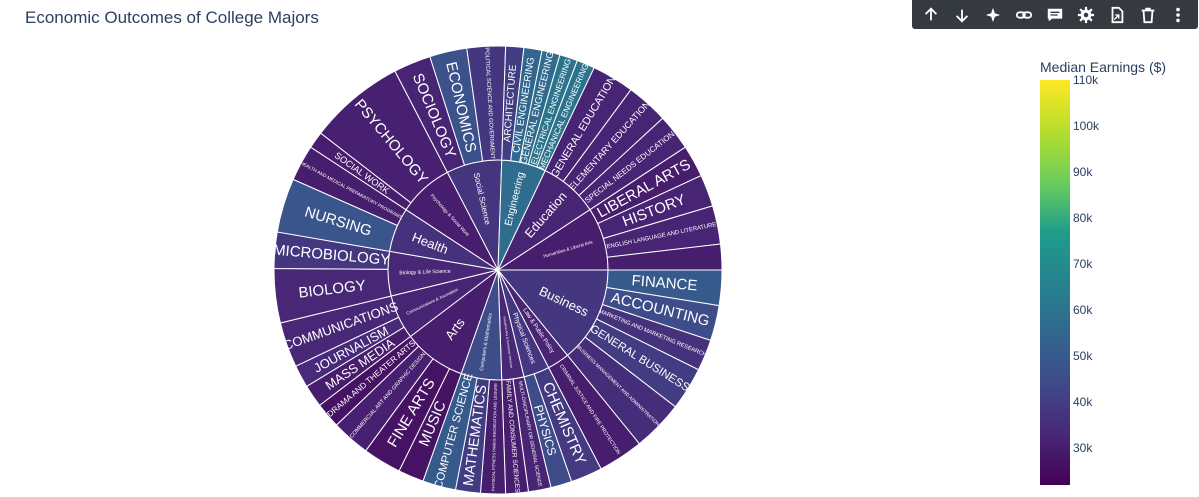  I want to click on gear-icon, so click(1086, 15).